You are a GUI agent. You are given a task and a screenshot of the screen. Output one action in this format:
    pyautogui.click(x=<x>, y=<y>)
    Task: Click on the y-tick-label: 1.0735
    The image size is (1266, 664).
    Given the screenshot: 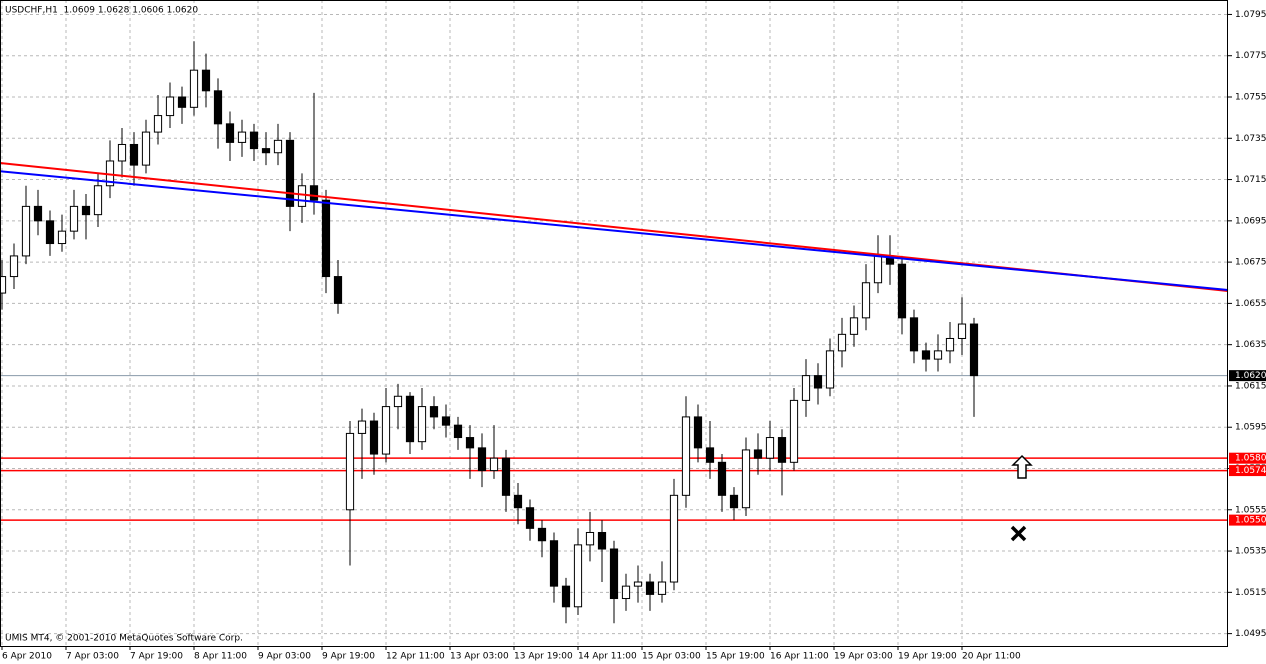 What is the action you would take?
    pyautogui.click(x=1250, y=139)
    